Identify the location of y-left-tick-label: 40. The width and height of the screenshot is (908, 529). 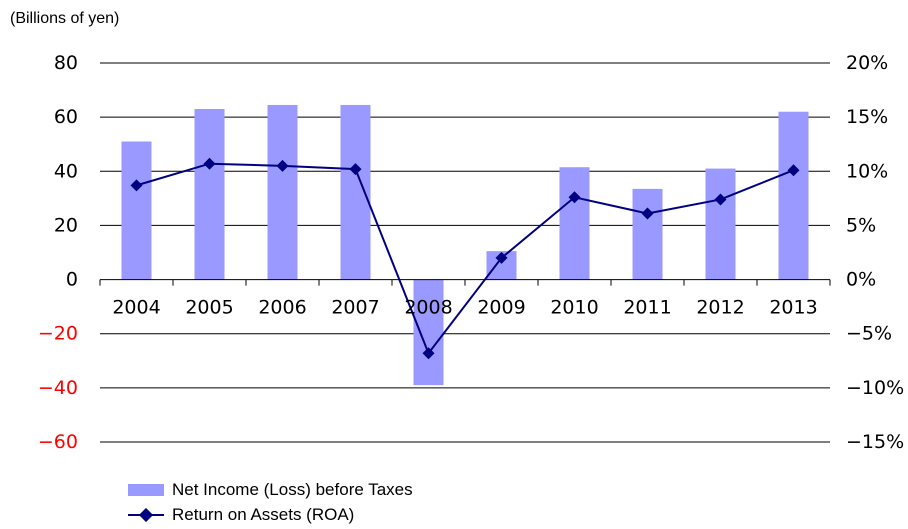
(66, 171).